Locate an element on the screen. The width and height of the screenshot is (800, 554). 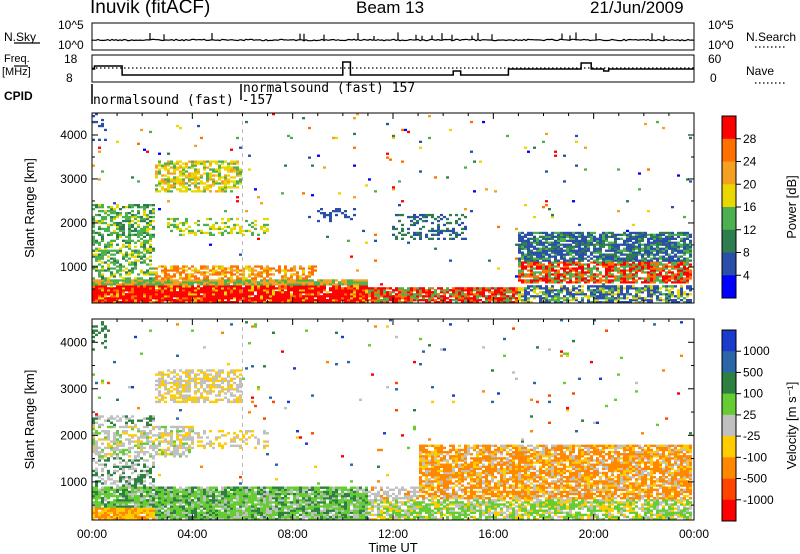
beam-title: Beam 13 is located at coordinates (390, 8).